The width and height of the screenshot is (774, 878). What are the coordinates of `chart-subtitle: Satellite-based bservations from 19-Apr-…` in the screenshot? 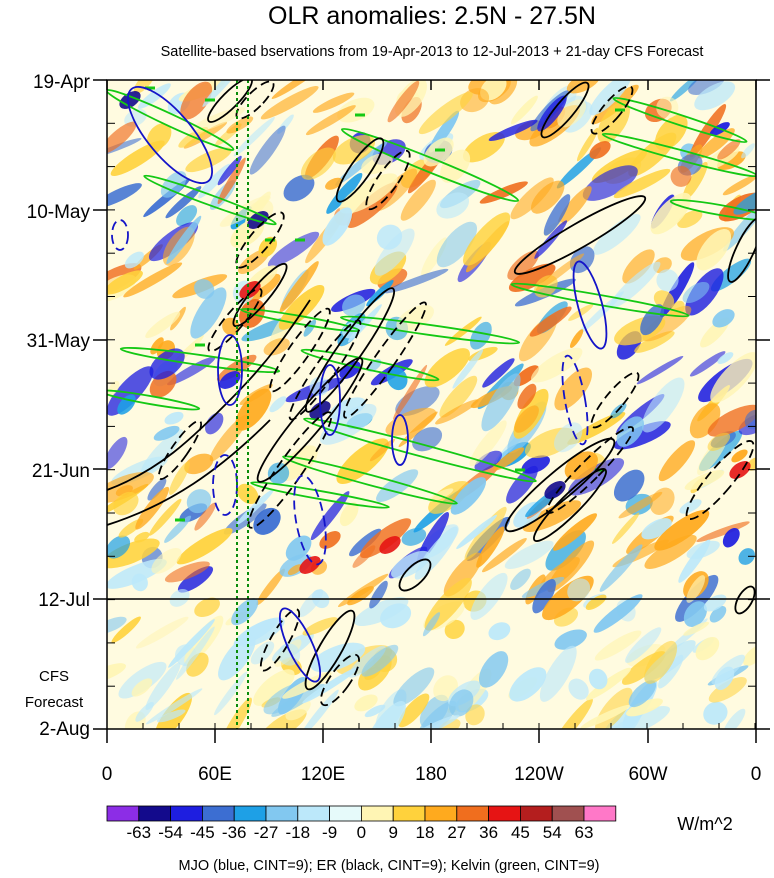 It's located at (432, 52).